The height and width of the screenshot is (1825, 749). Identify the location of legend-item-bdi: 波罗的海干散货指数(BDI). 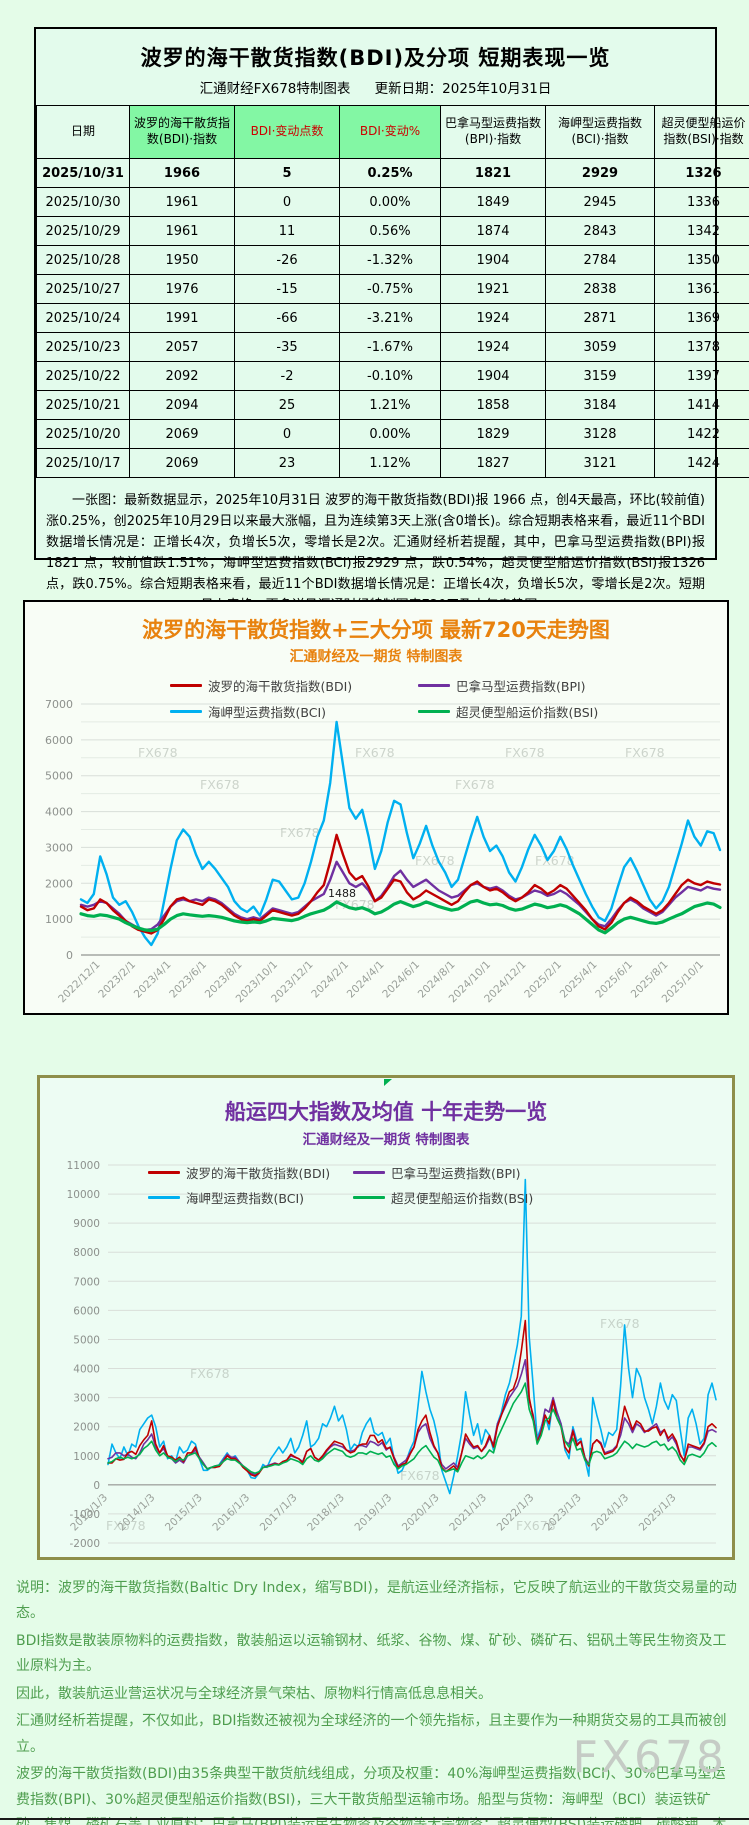
(250, 1172).